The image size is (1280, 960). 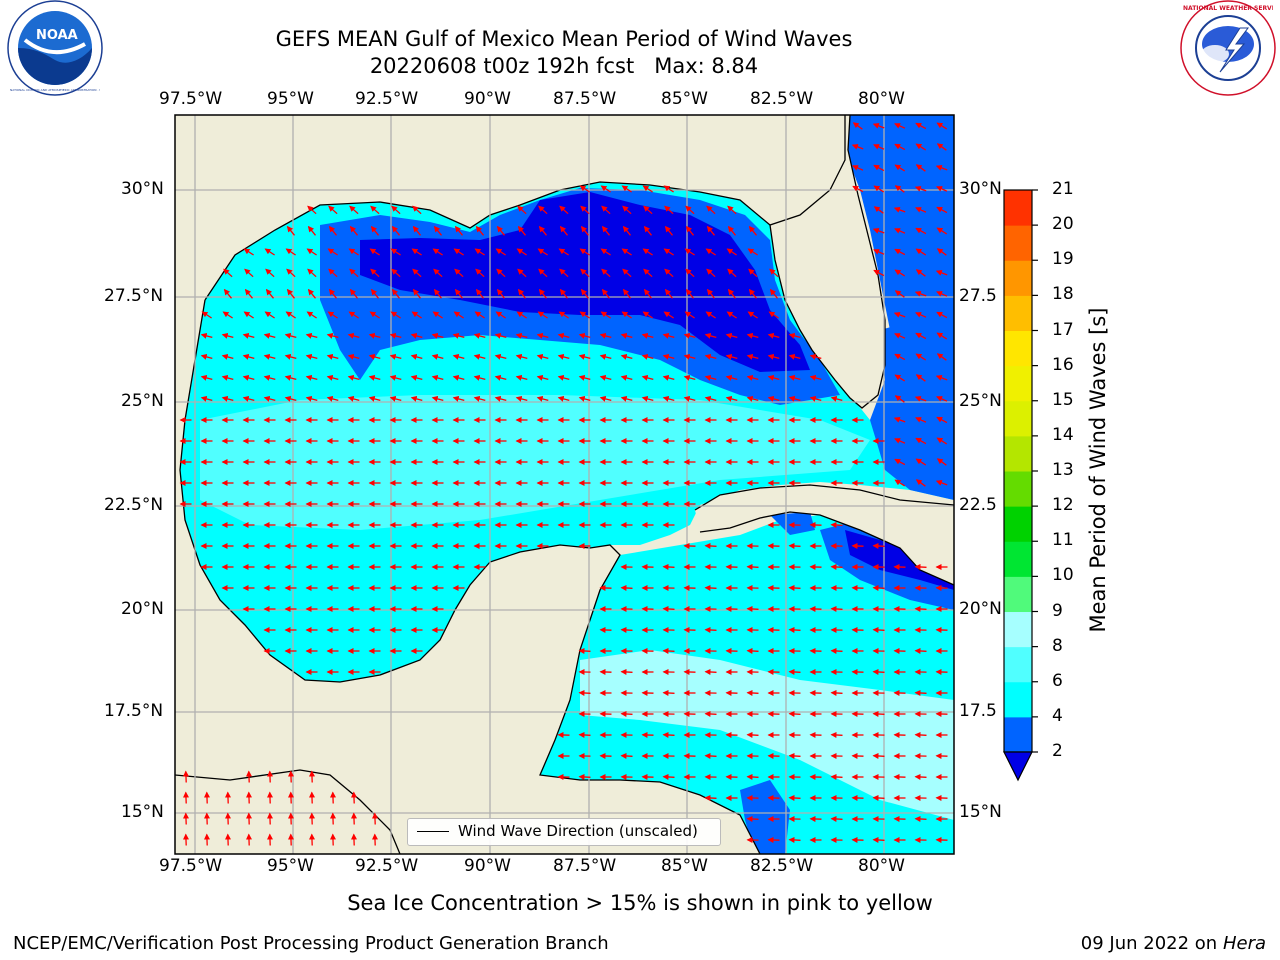 I want to click on nws-logo, so click(x=1228, y=48).